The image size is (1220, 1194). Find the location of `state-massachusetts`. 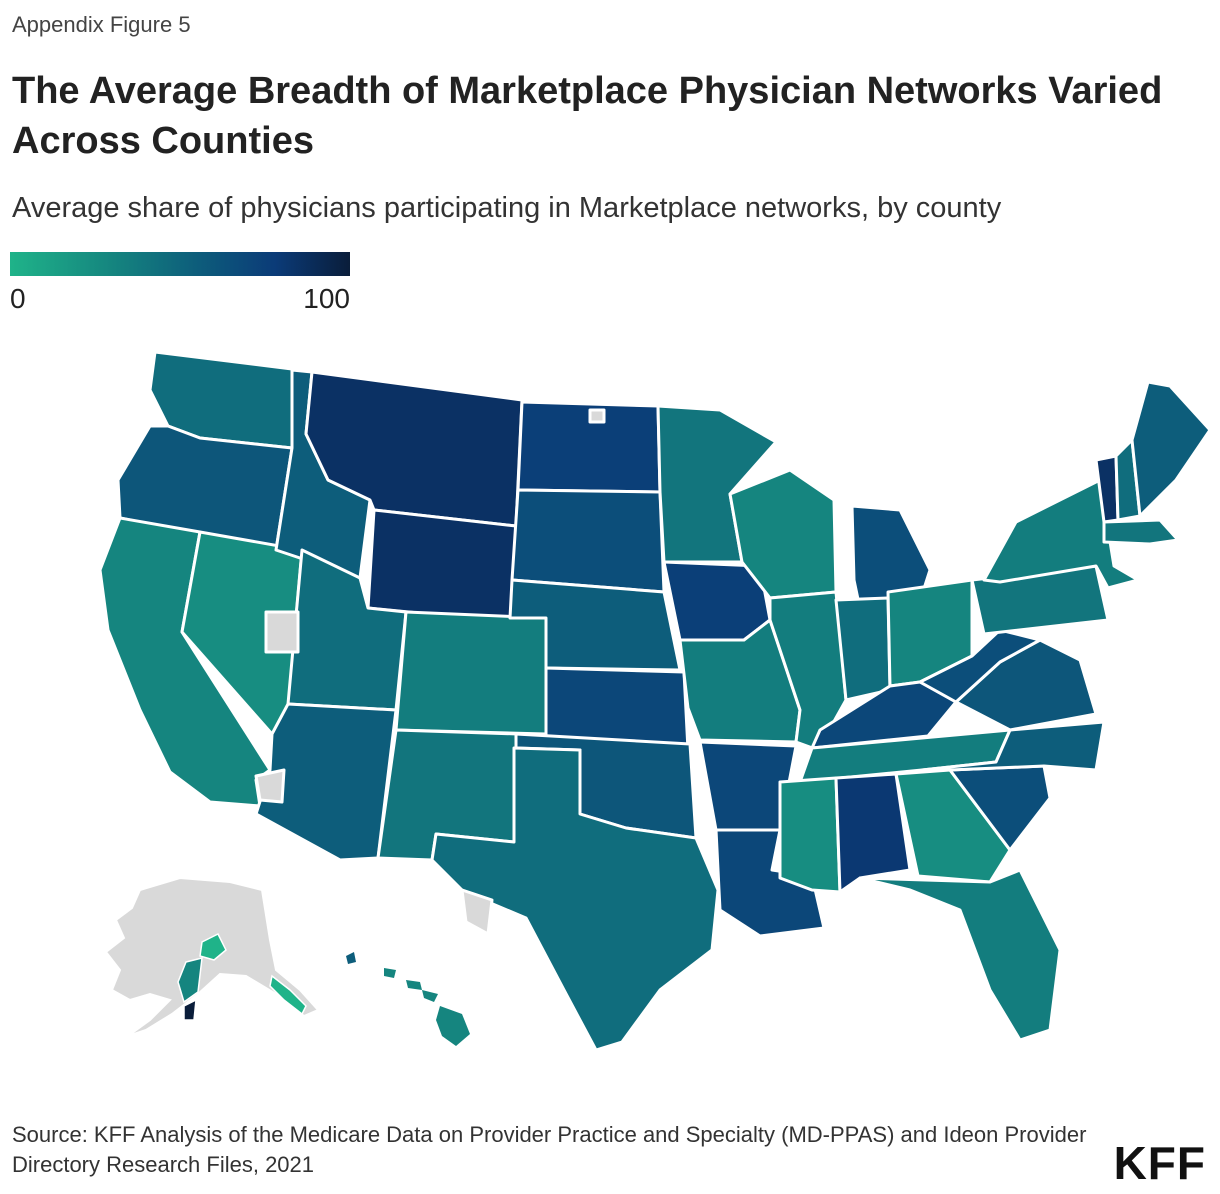

state-massachusetts is located at coordinates (1141, 532).